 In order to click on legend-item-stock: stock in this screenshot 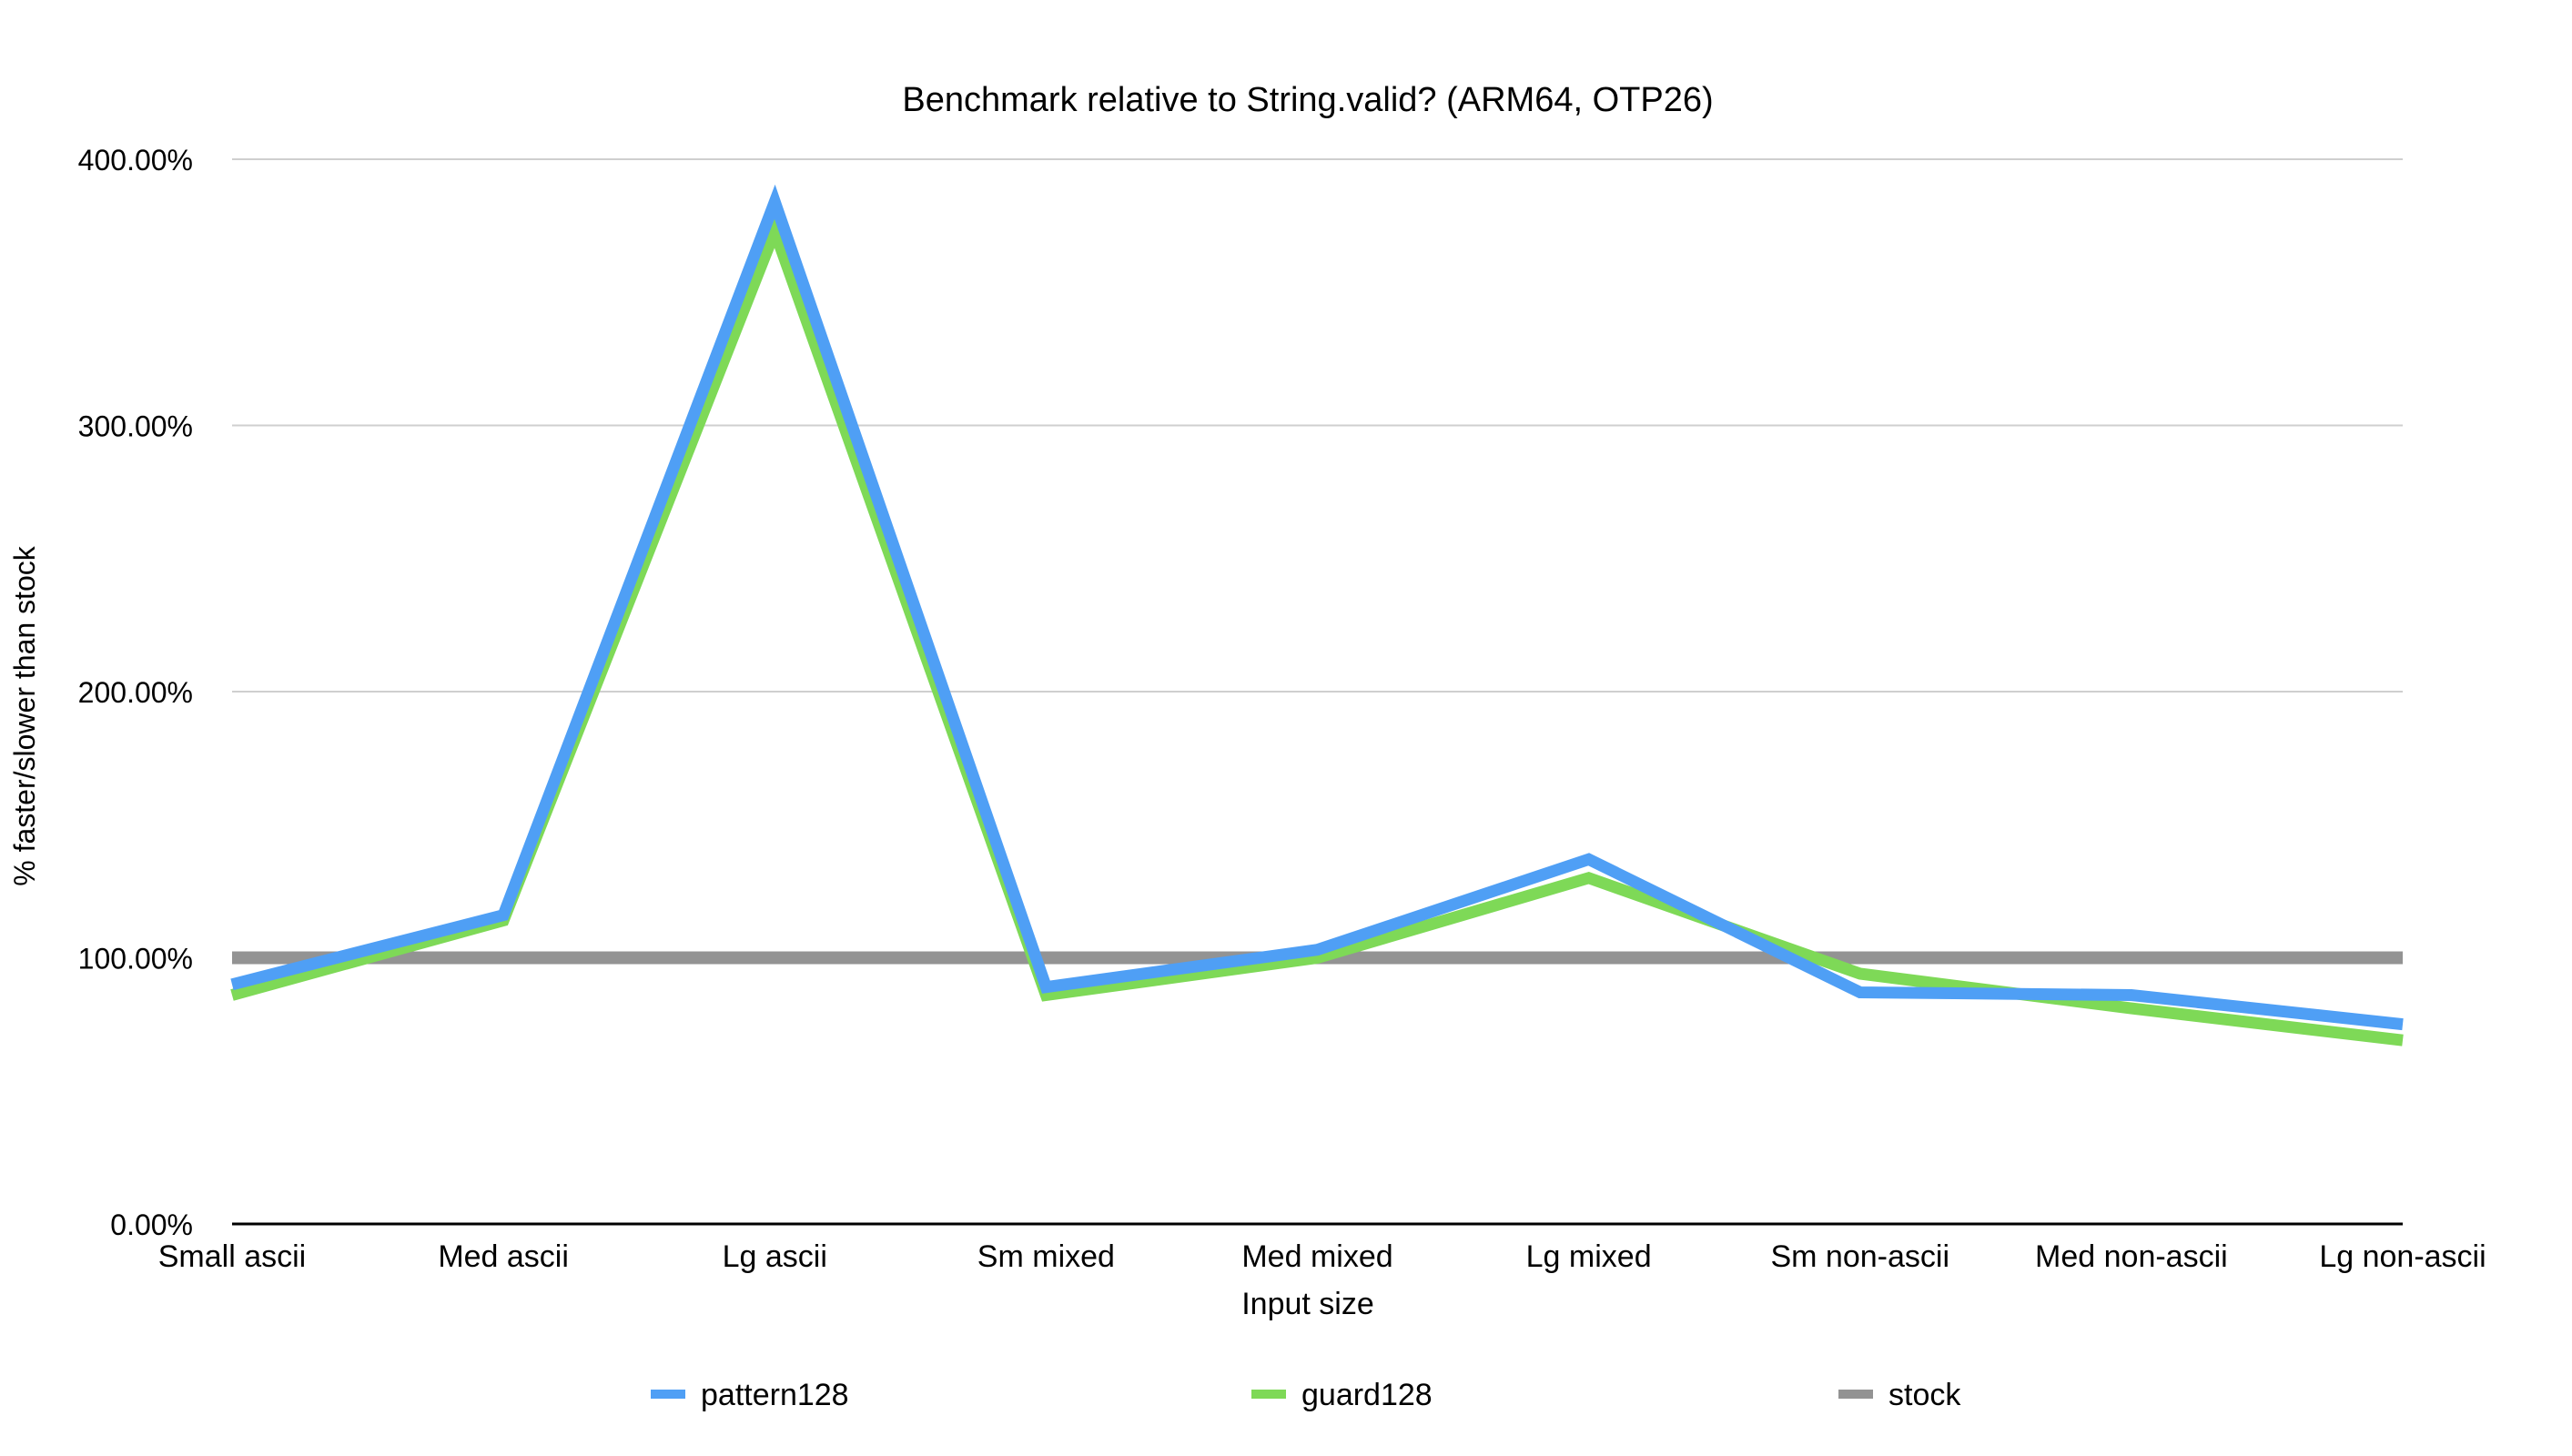, I will do `click(1899, 1395)`.